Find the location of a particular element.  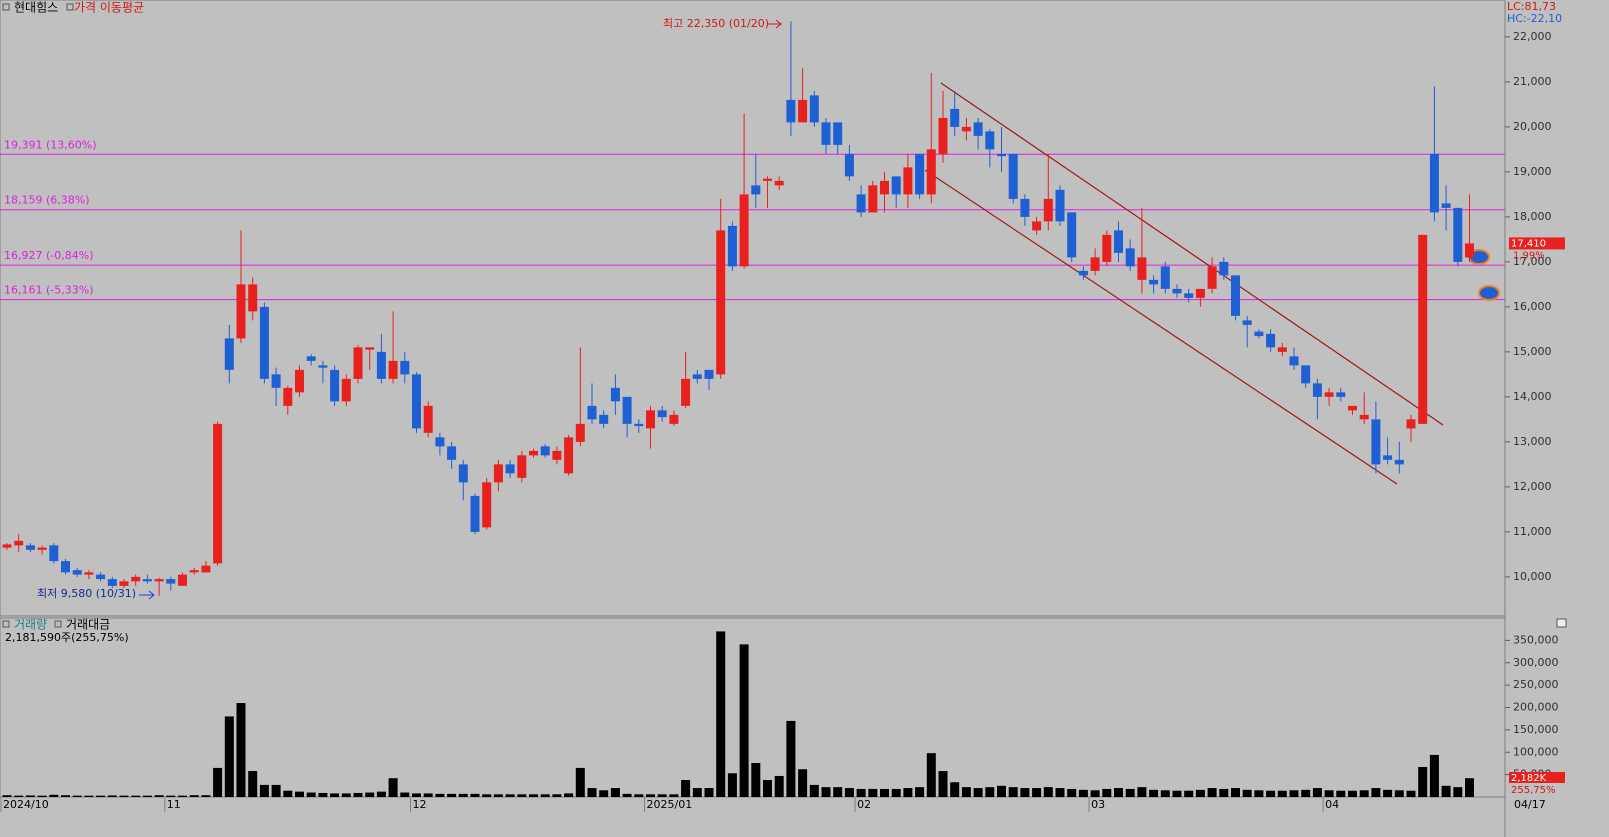

y-tick-label: 11,000 is located at coordinates (1532, 531).